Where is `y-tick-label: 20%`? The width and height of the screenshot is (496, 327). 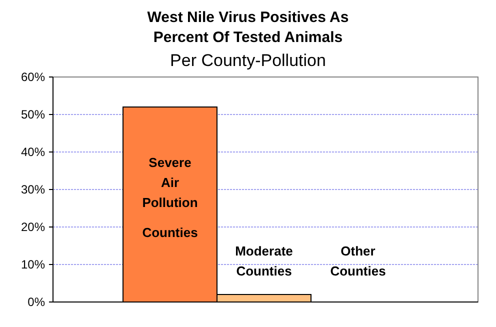 y-tick-label: 20% is located at coordinates (33, 227).